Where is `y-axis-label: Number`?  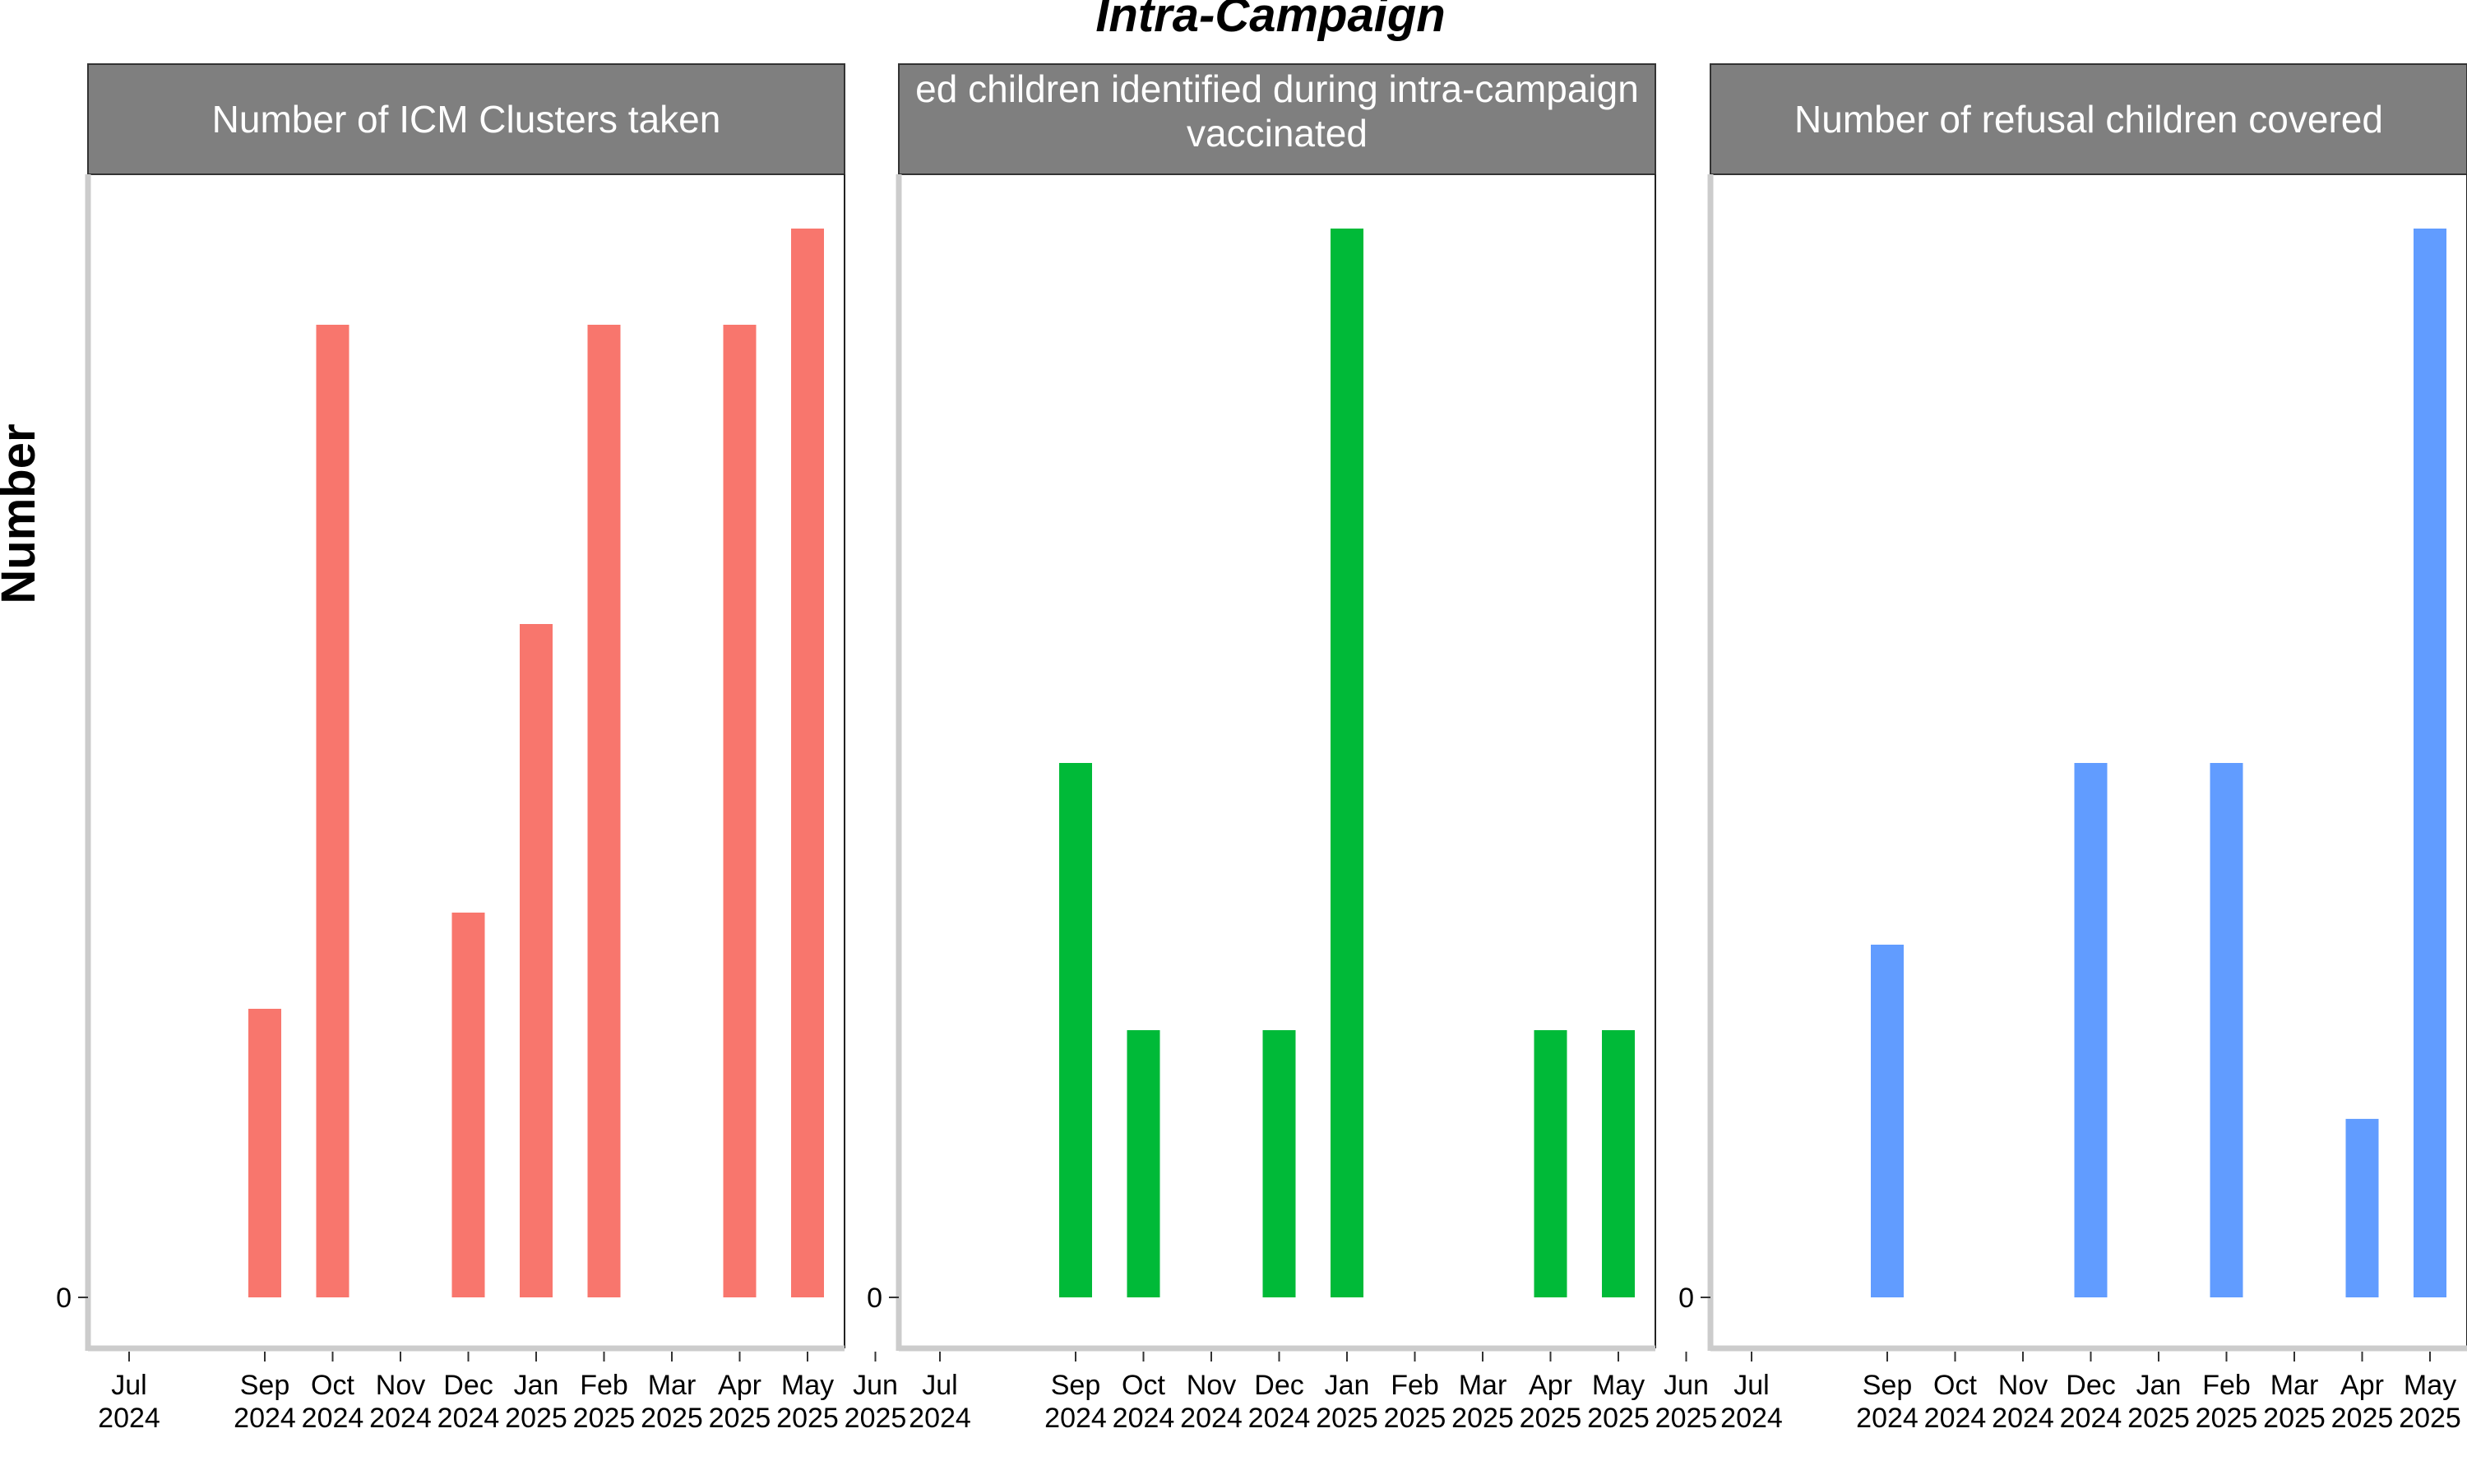 y-axis-label: Number is located at coordinates (22, 513).